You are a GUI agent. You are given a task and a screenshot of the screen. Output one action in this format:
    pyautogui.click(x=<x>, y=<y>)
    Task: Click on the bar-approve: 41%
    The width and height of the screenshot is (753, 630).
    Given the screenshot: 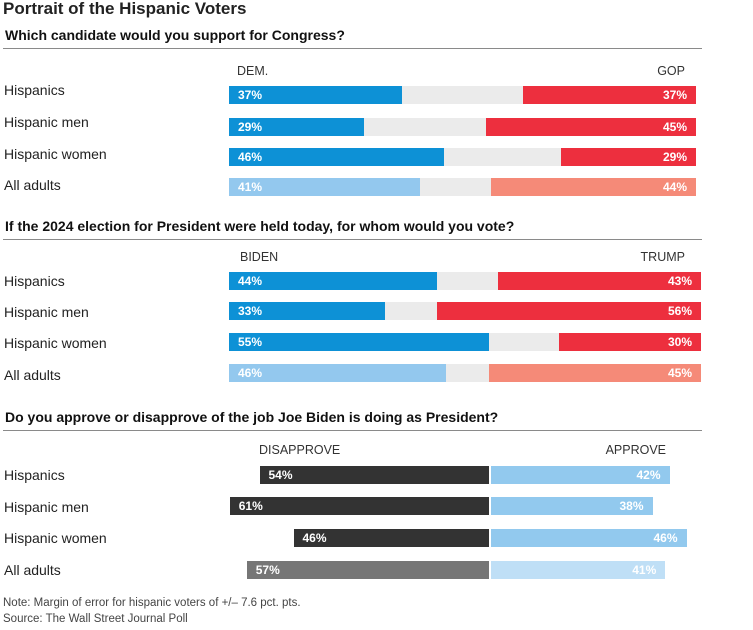 What is the action you would take?
    pyautogui.click(x=578, y=570)
    